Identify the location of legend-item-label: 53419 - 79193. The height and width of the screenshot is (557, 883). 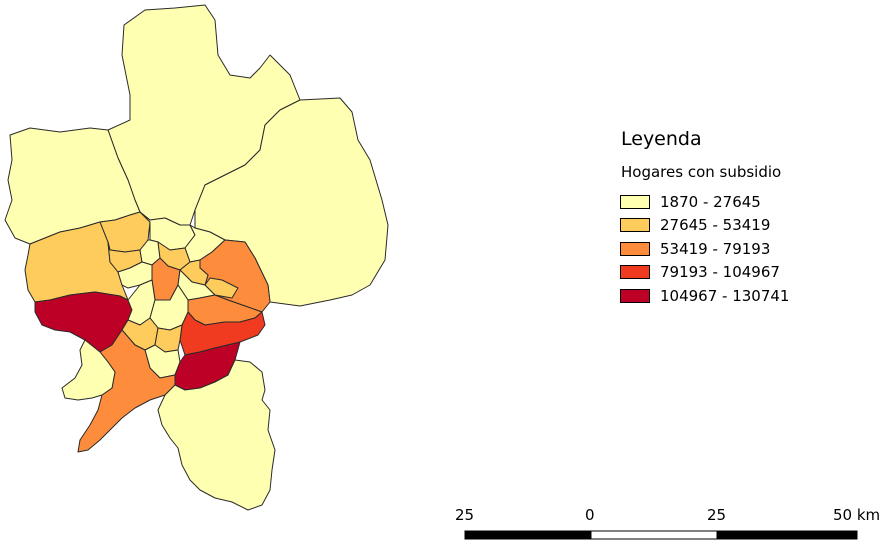
(715, 248).